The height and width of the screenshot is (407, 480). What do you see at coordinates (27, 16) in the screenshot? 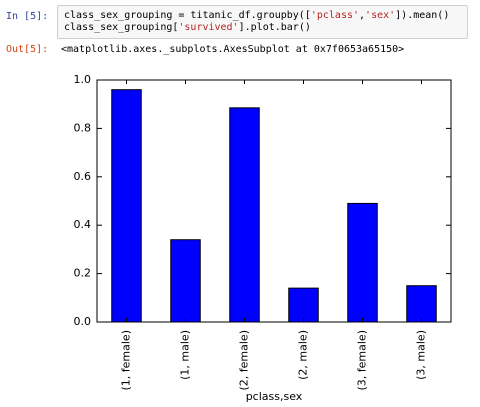
I see `input-prompt: In [5]:` at bounding box center [27, 16].